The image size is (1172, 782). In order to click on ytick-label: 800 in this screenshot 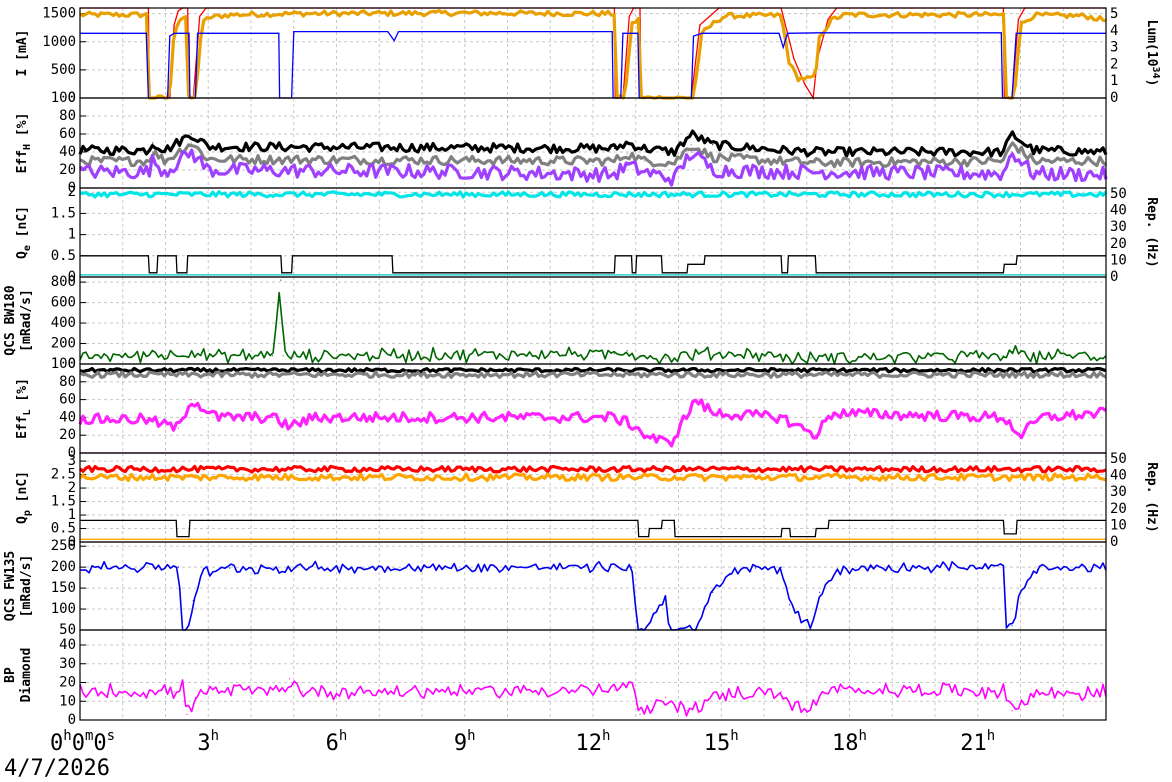, I will do `click(63, 282)`.